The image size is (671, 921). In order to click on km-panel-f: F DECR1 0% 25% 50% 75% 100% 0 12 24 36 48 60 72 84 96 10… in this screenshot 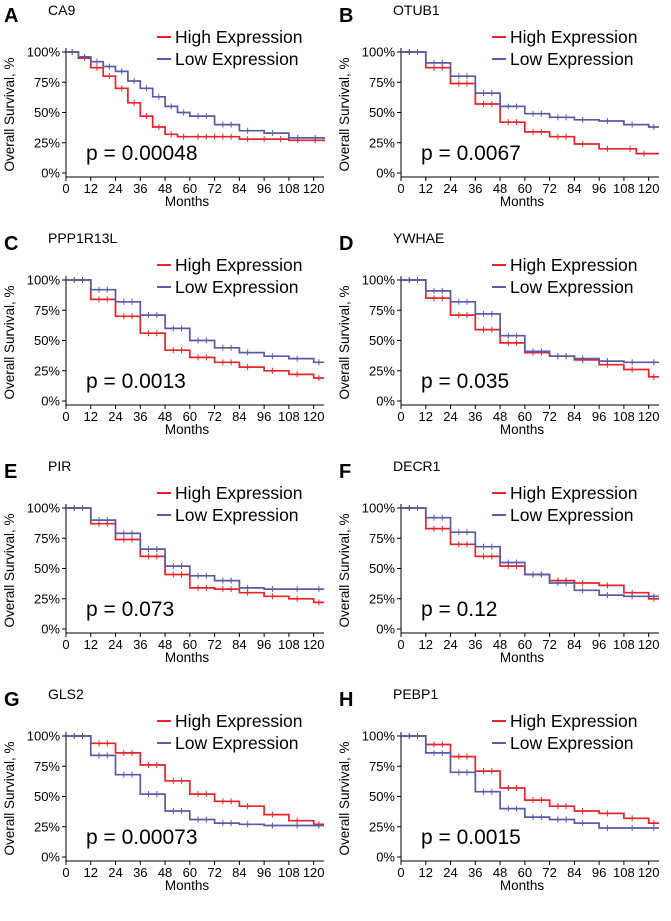, I will do `click(498, 561)`.